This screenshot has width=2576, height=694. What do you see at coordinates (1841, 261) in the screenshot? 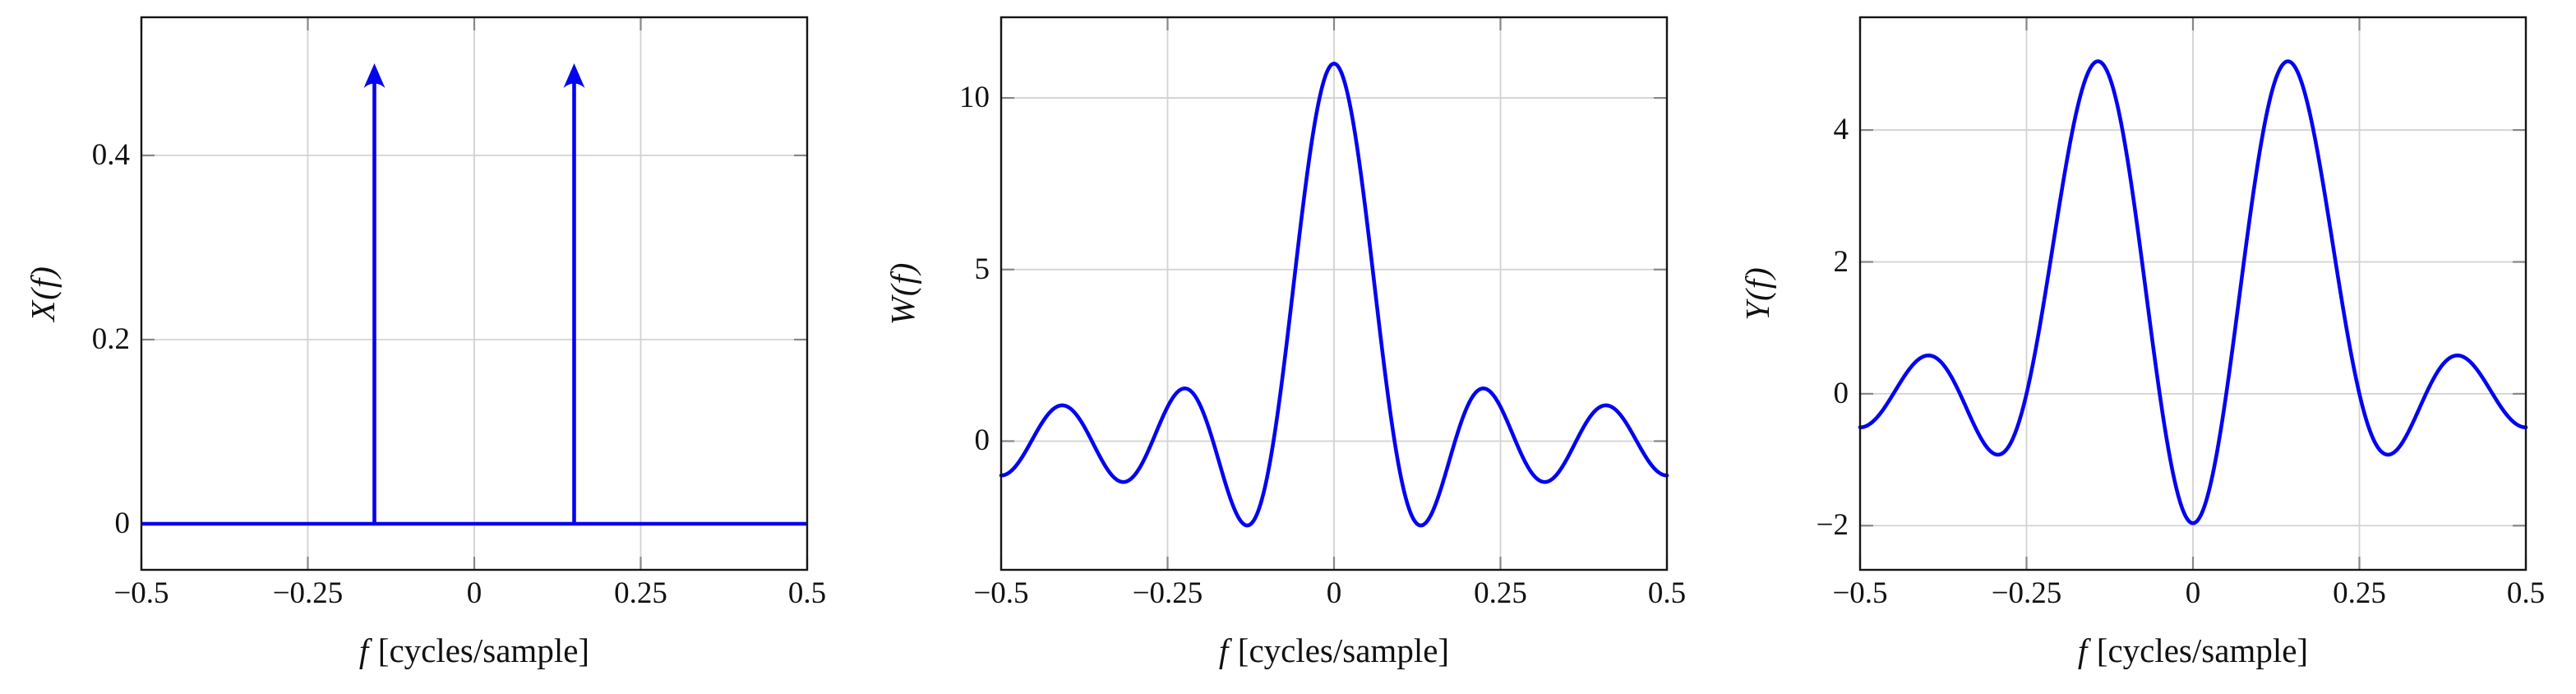
I see `y-tick-label: 2` at bounding box center [1841, 261].